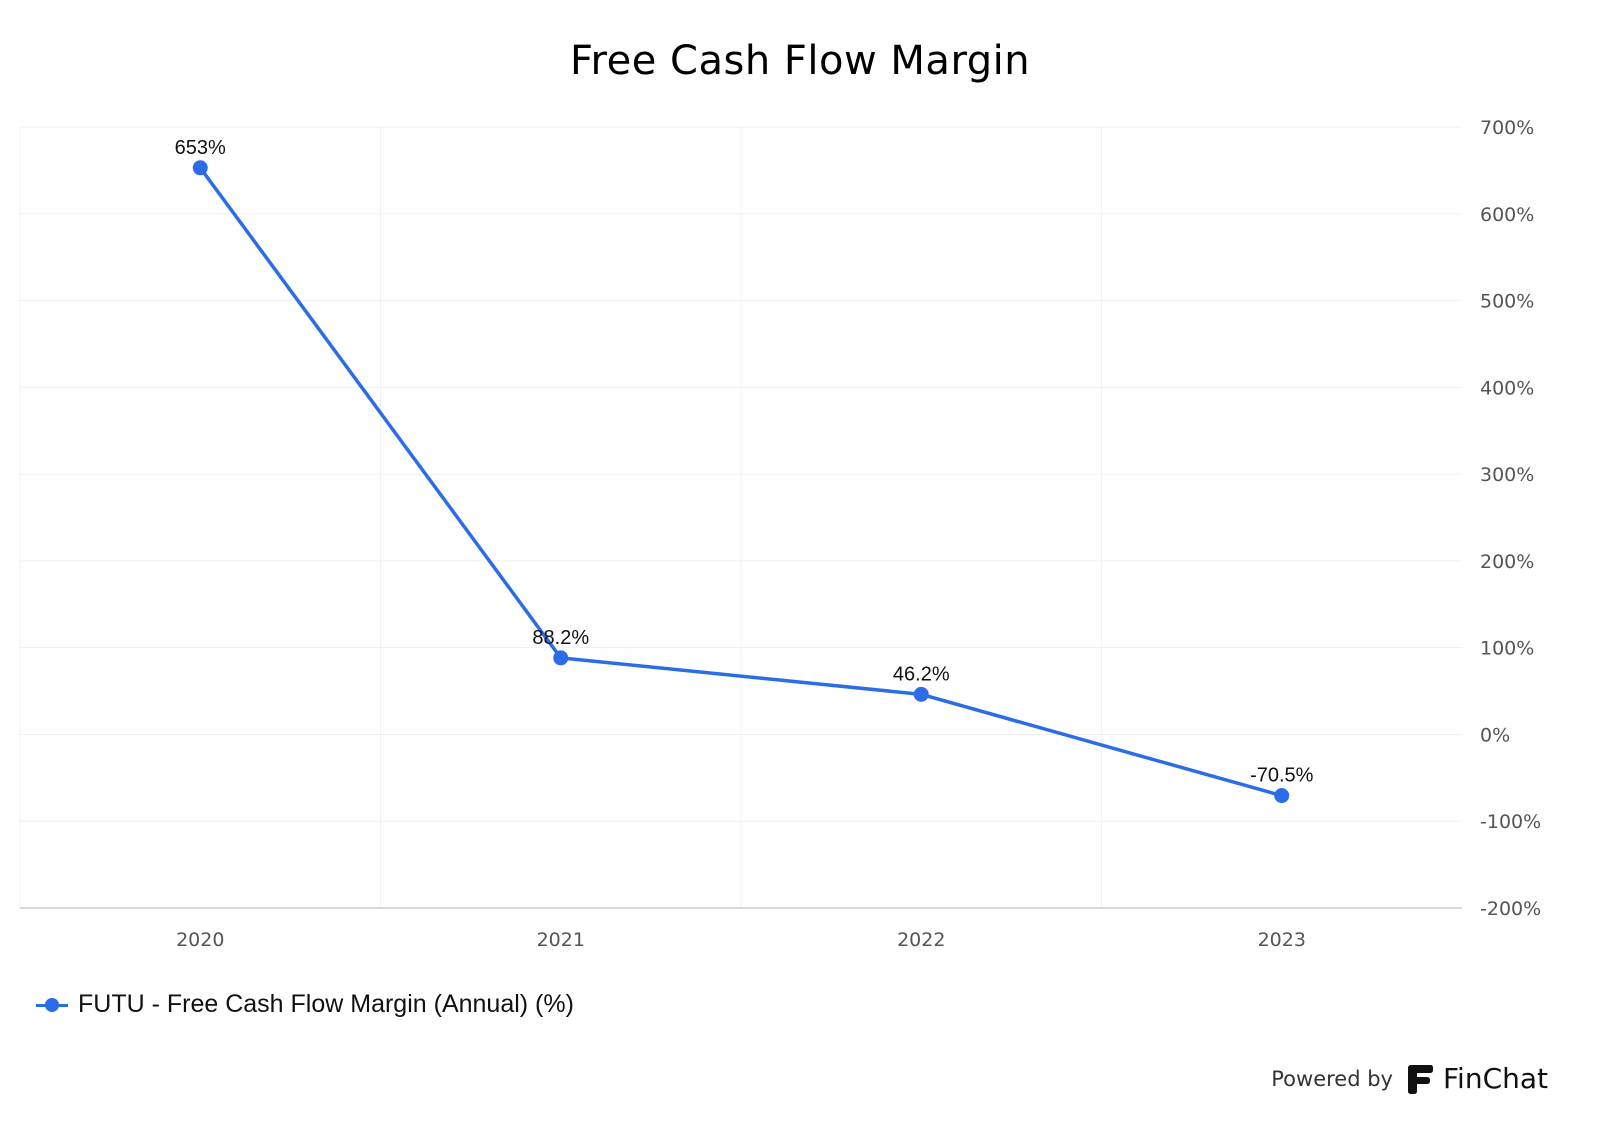  Describe the element at coordinates (200, 148) in the screenshot. I see `data-label: 653%` at that location.